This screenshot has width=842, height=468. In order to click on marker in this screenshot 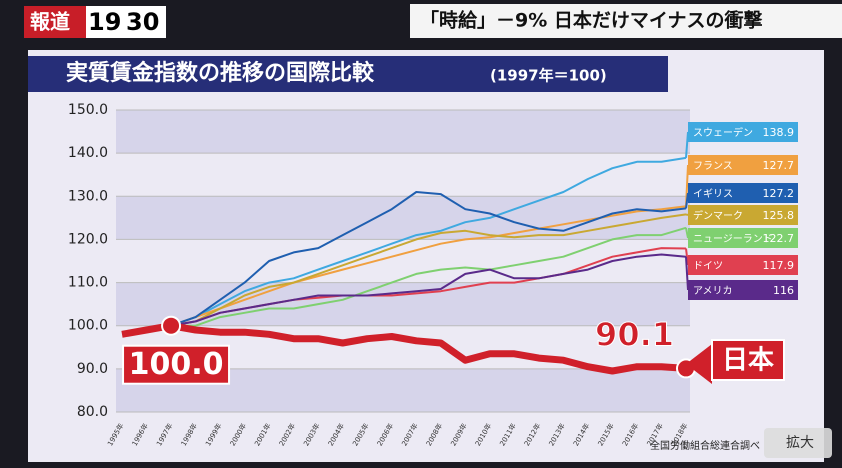, I will do `click(171, 325)`.